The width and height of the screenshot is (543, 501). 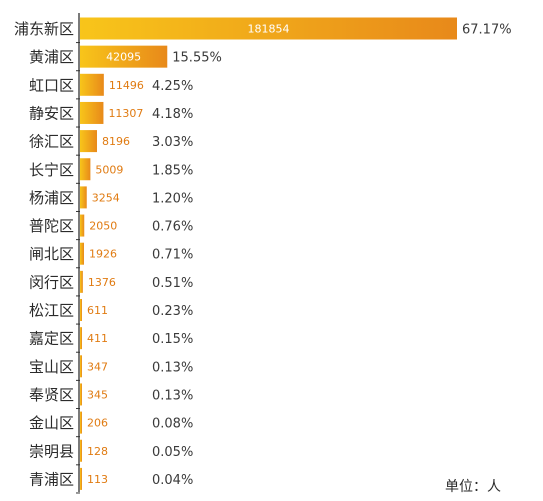 What do you see at coordinates (51, 479) in the screenshot?
I see `category-label: 青浦区` at bounding box center [51, 479].